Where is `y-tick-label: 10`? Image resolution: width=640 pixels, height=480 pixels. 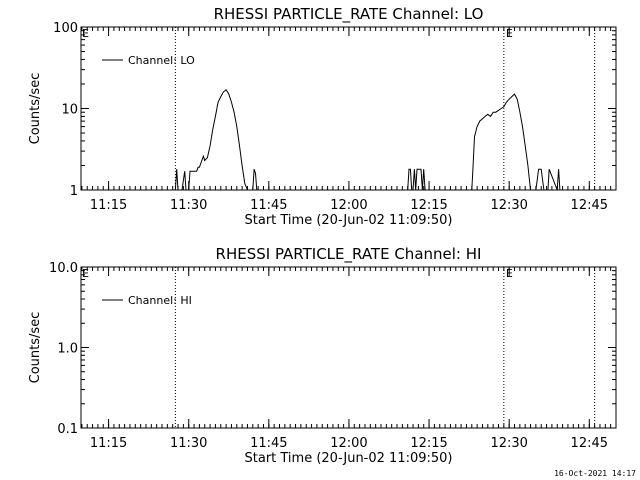
y-tick-label: 10 is located at coordinates (69, 110).